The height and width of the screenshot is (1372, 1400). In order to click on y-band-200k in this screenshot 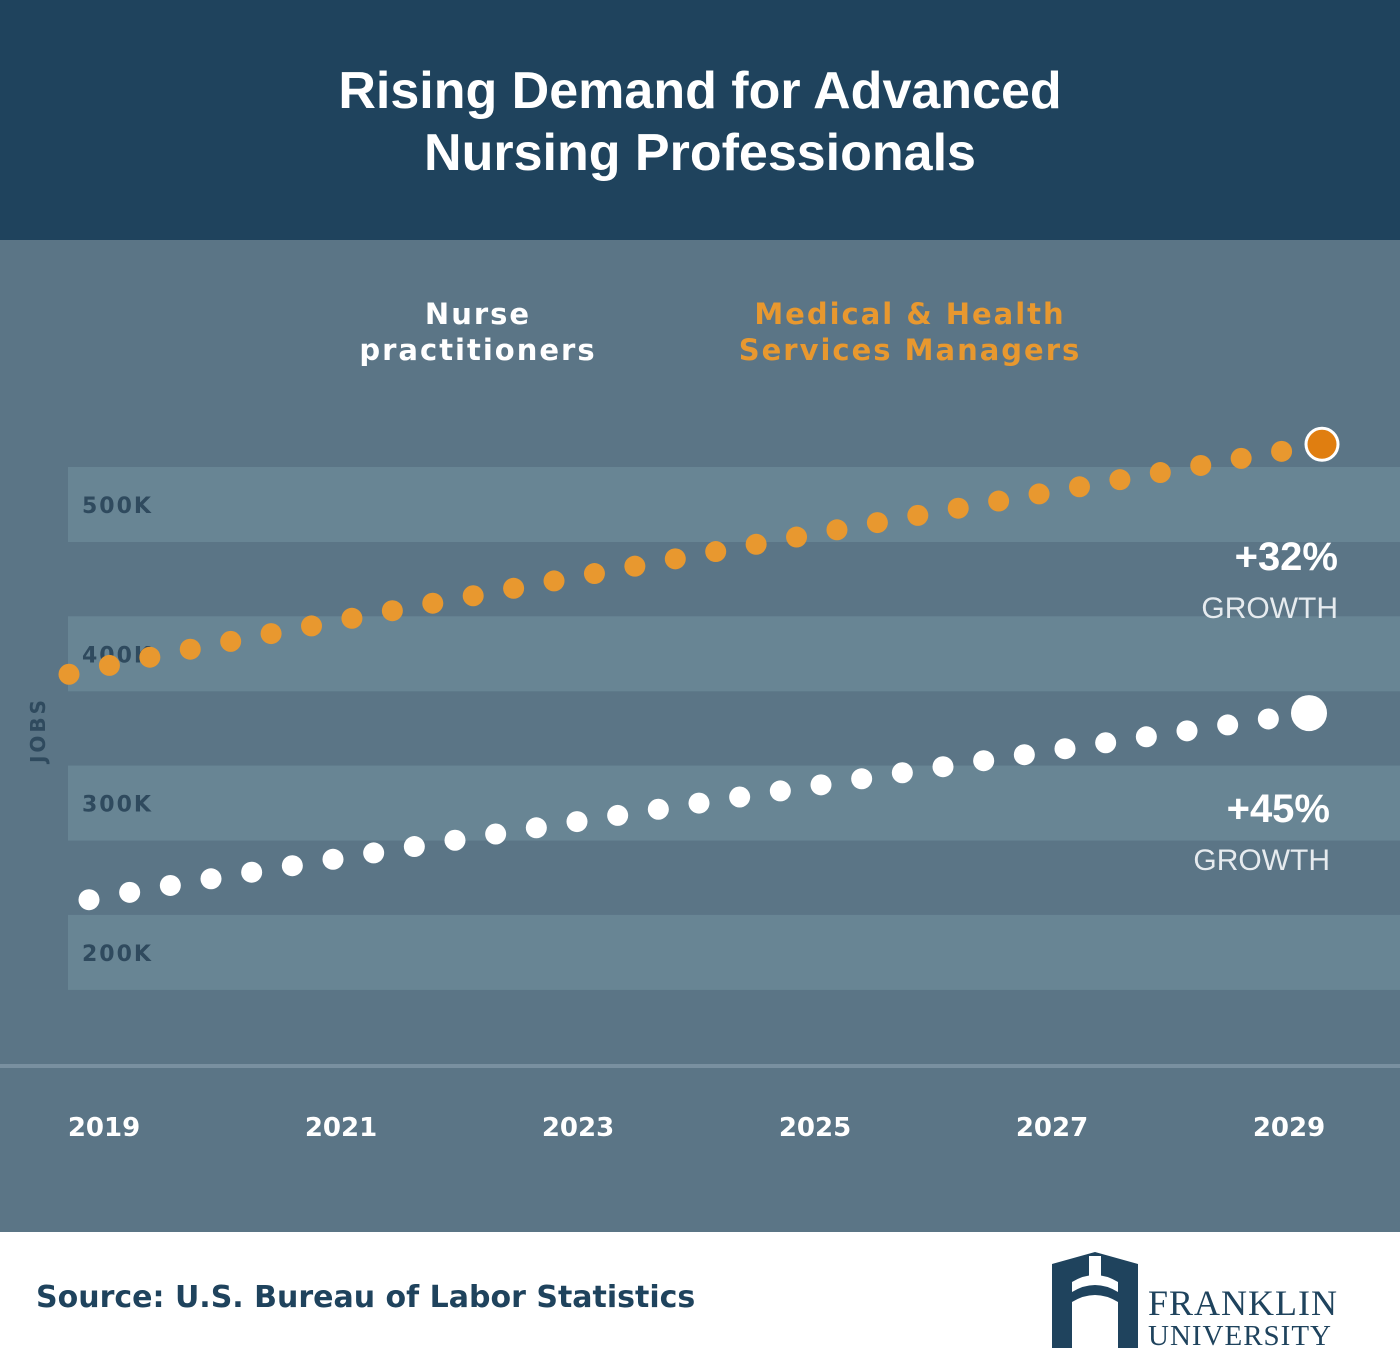, I will do `click(734, 952)`.